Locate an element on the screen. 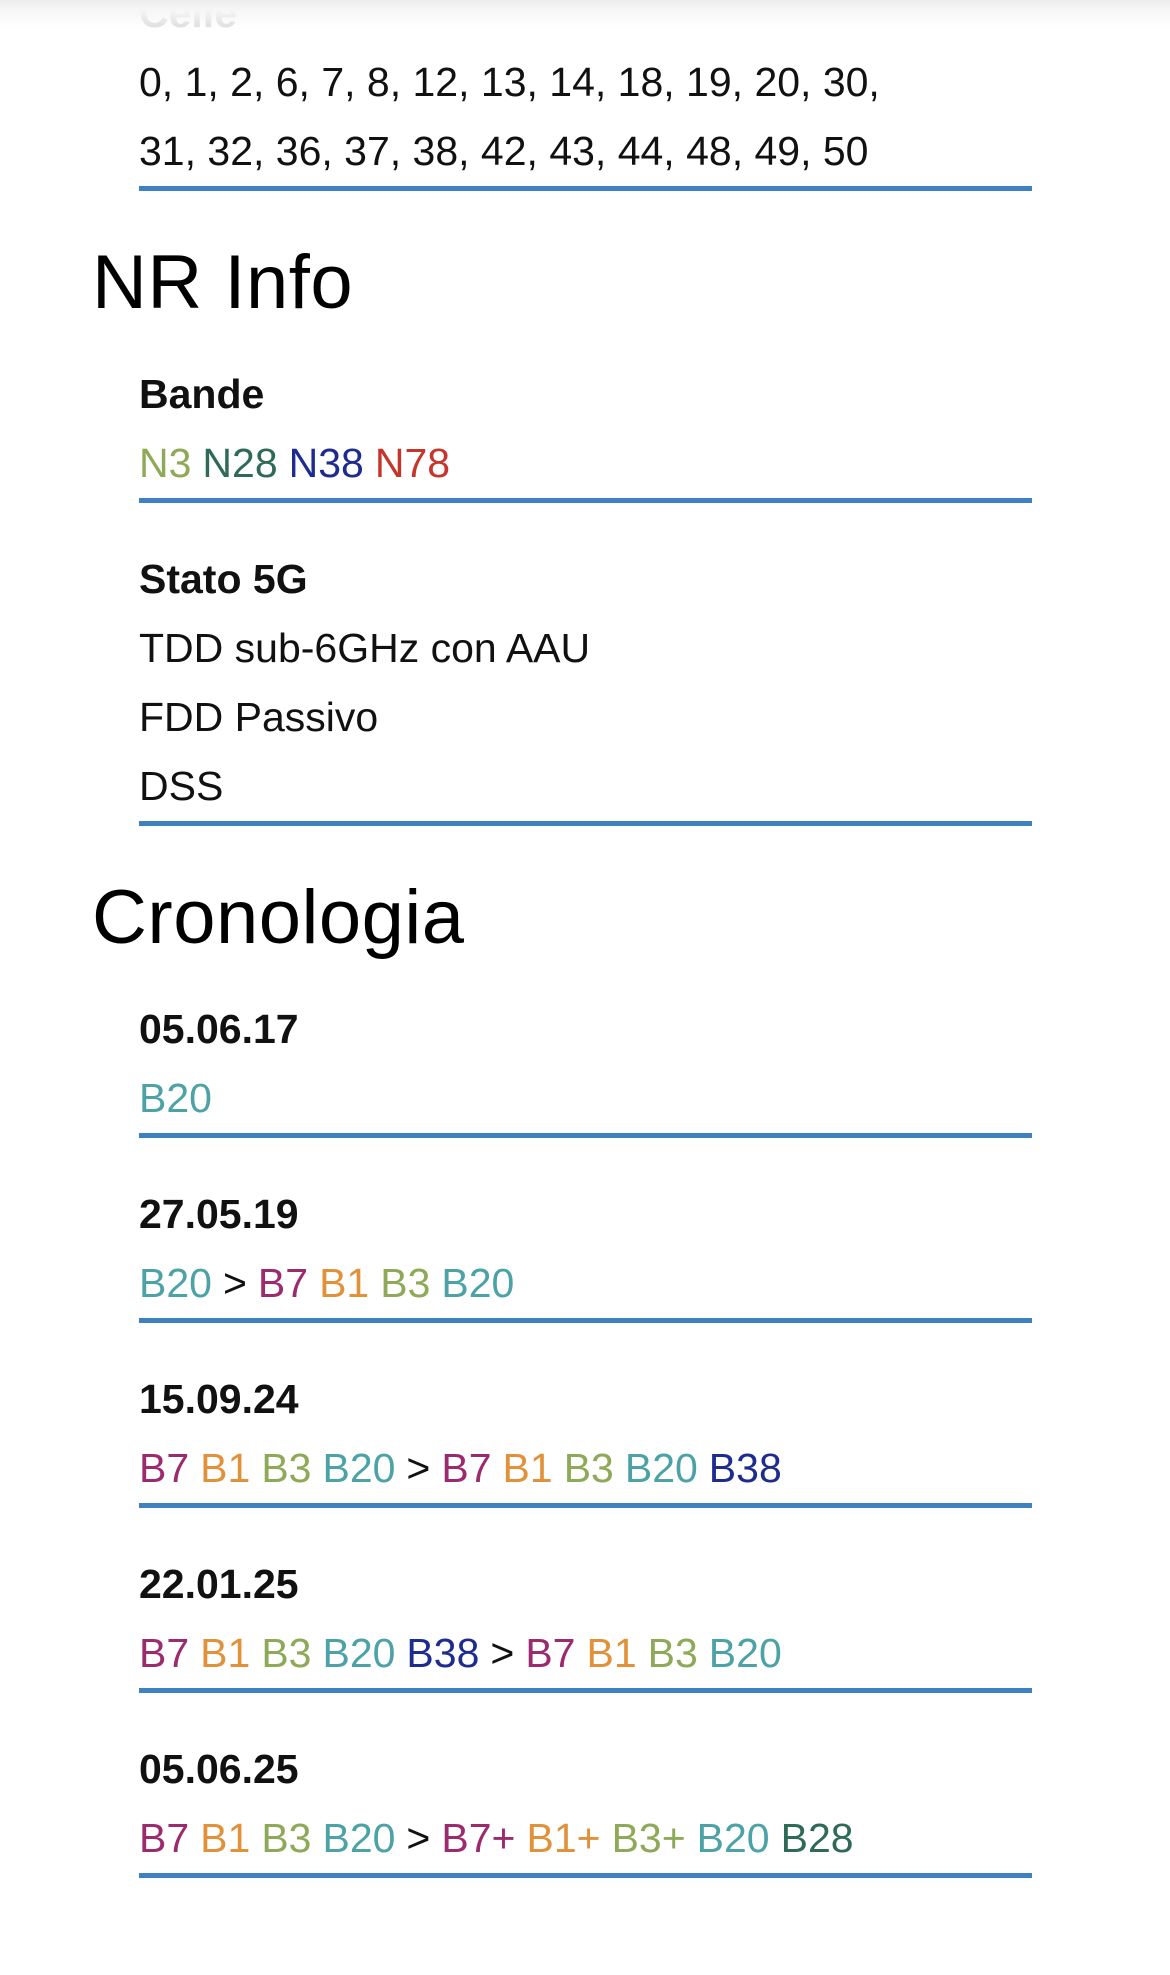 Image resolution: width=1170 pixels, height=1975 pixels. stato-5g-value: FDD Passivo is located at coordinates (259, 717).